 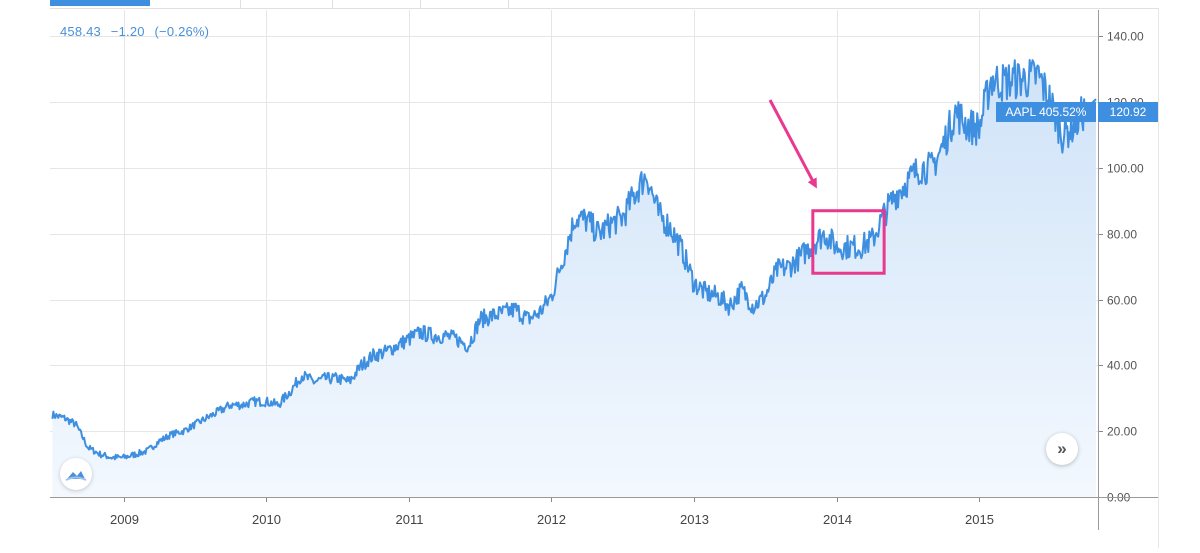 What do you see at coordinates (1125, 169) in the screenshot?
I see `y-tick-label: 100.00` at bounding box center [1125, 169].